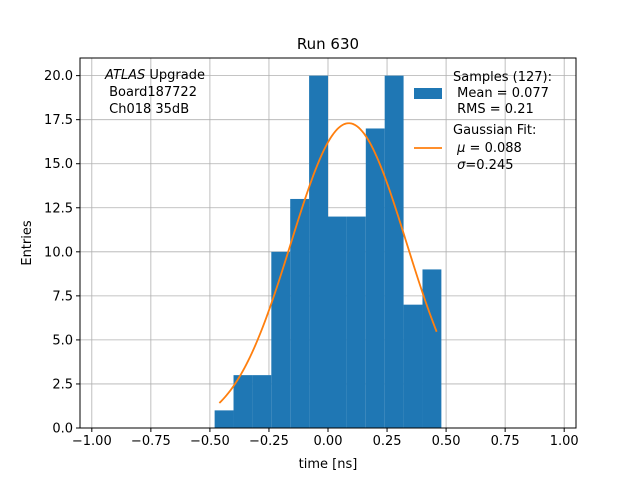  I want to click on x-axis-label: time [ns], so click(328, 464).